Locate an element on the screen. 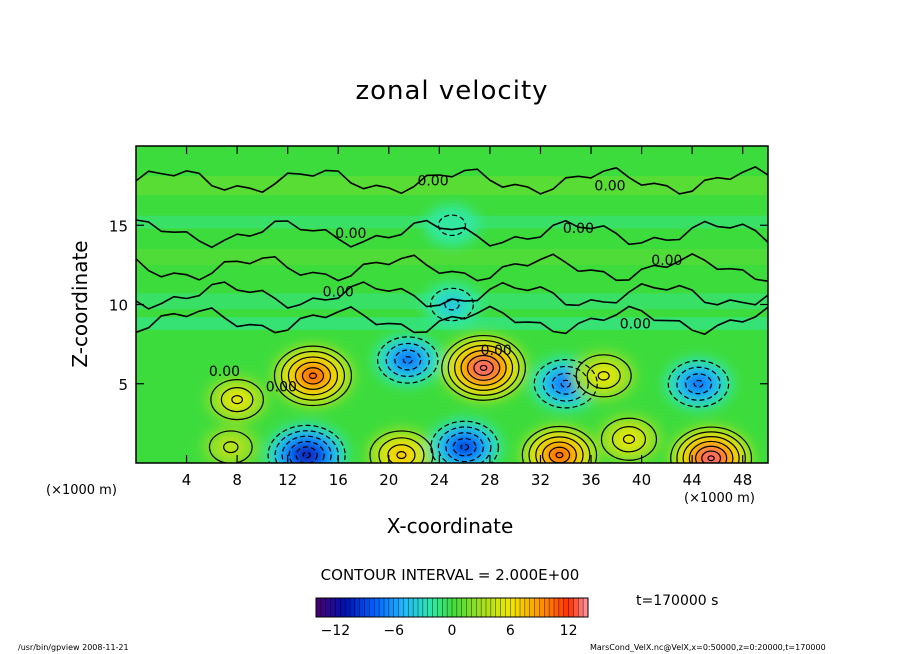 This screenshot has width=904, height=654. x-tick-label: 16 is located at coordinates (338, 480).